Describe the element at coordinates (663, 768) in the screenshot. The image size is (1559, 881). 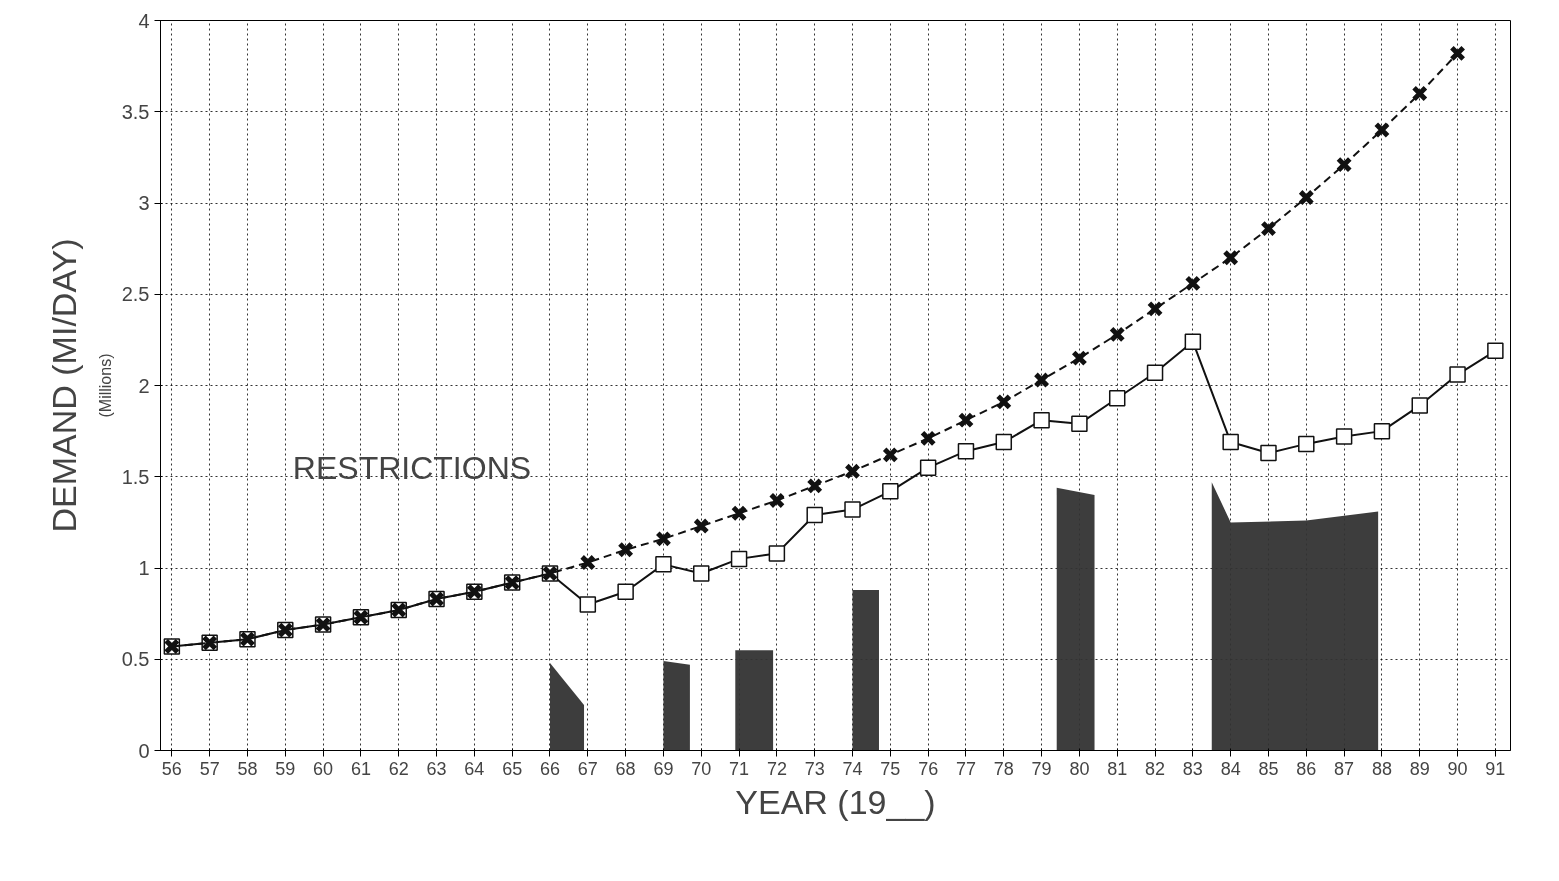
I see `x-tick-label: 69` at that location.